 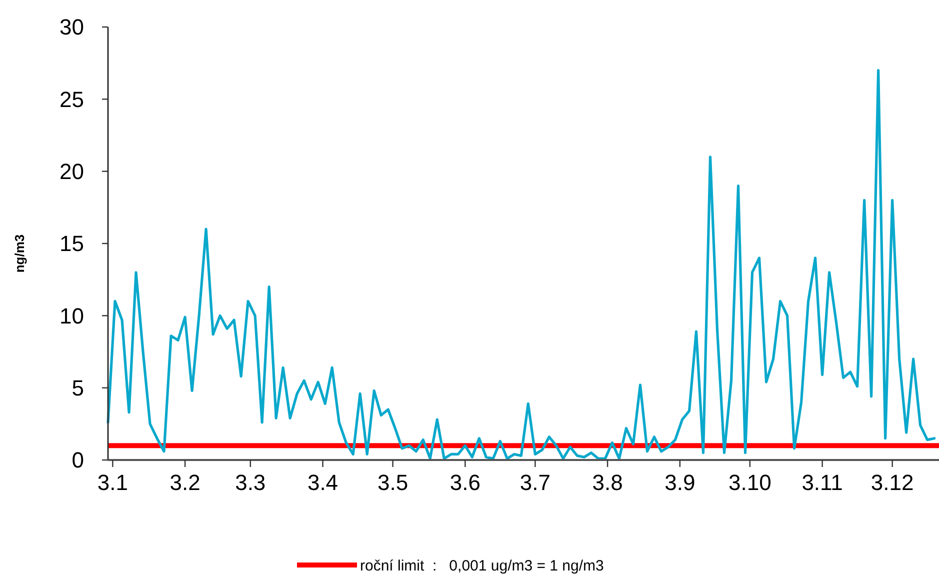 I want to click on x-tick-label: 3.11, so click(x=822, y=482).